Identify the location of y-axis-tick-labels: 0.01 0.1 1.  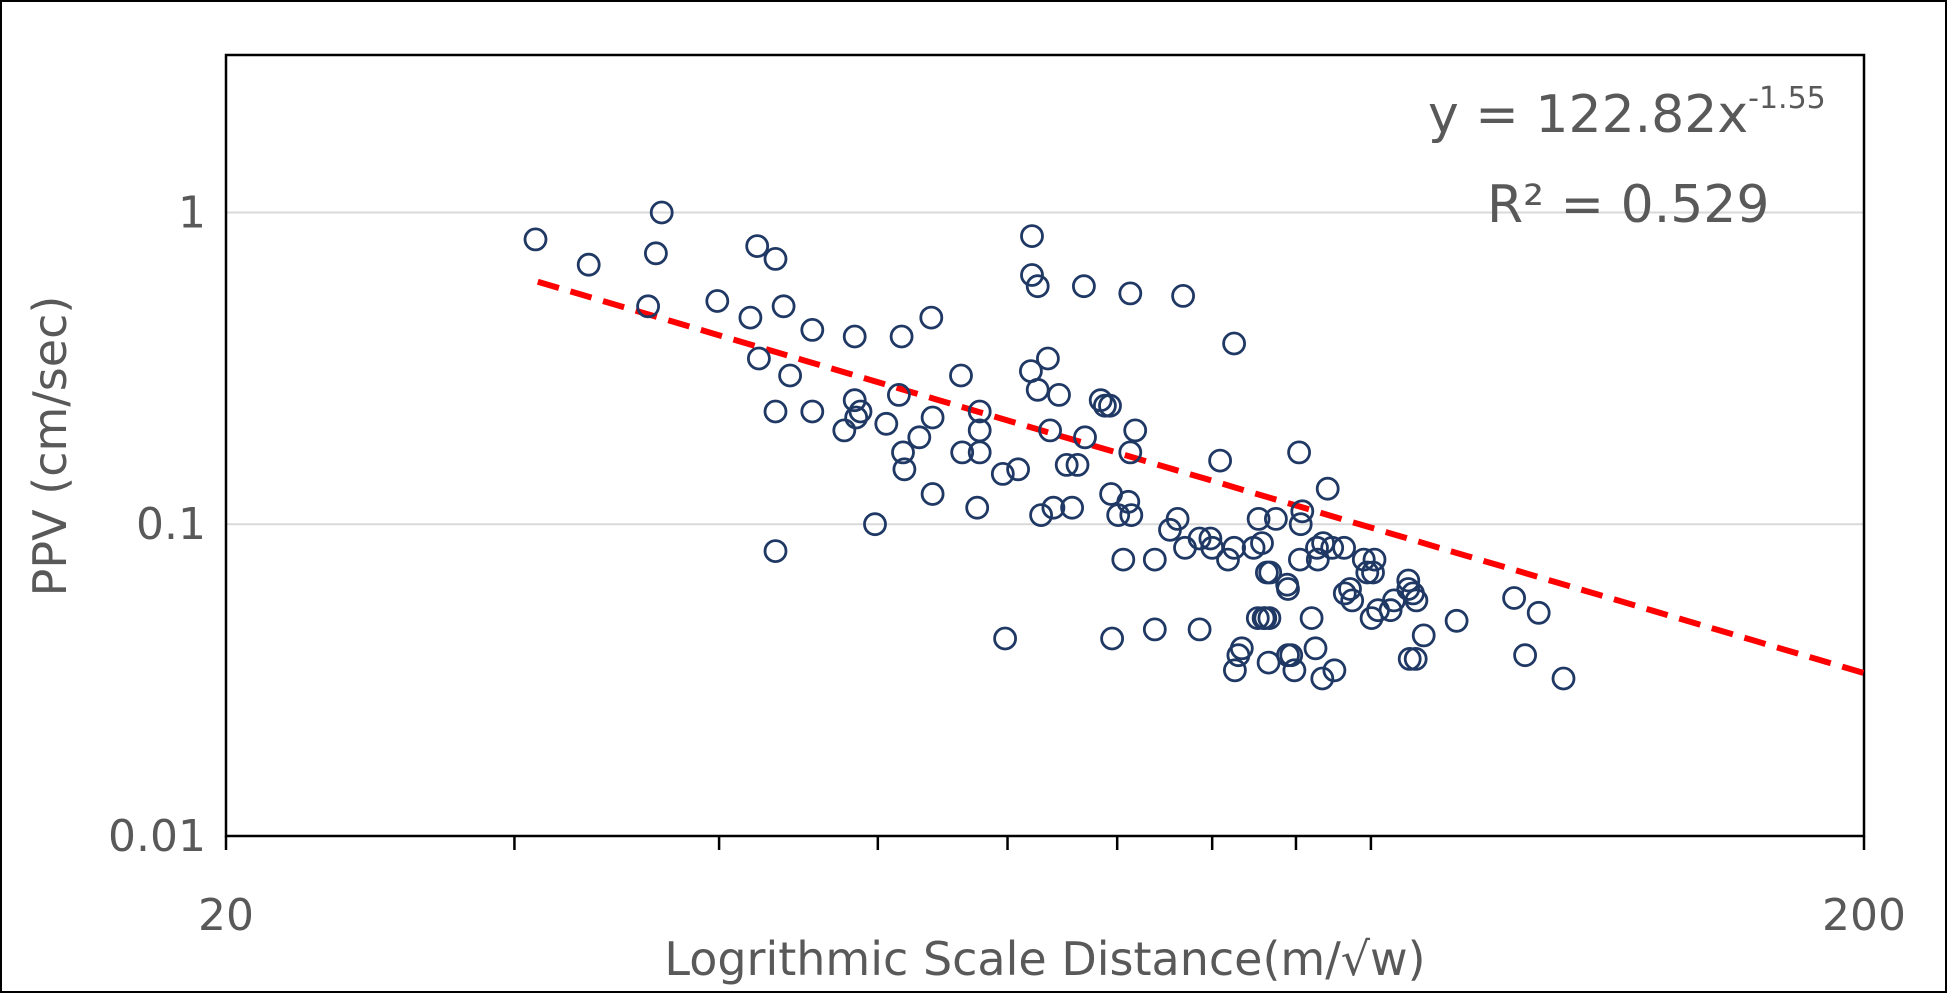
(157, 524).